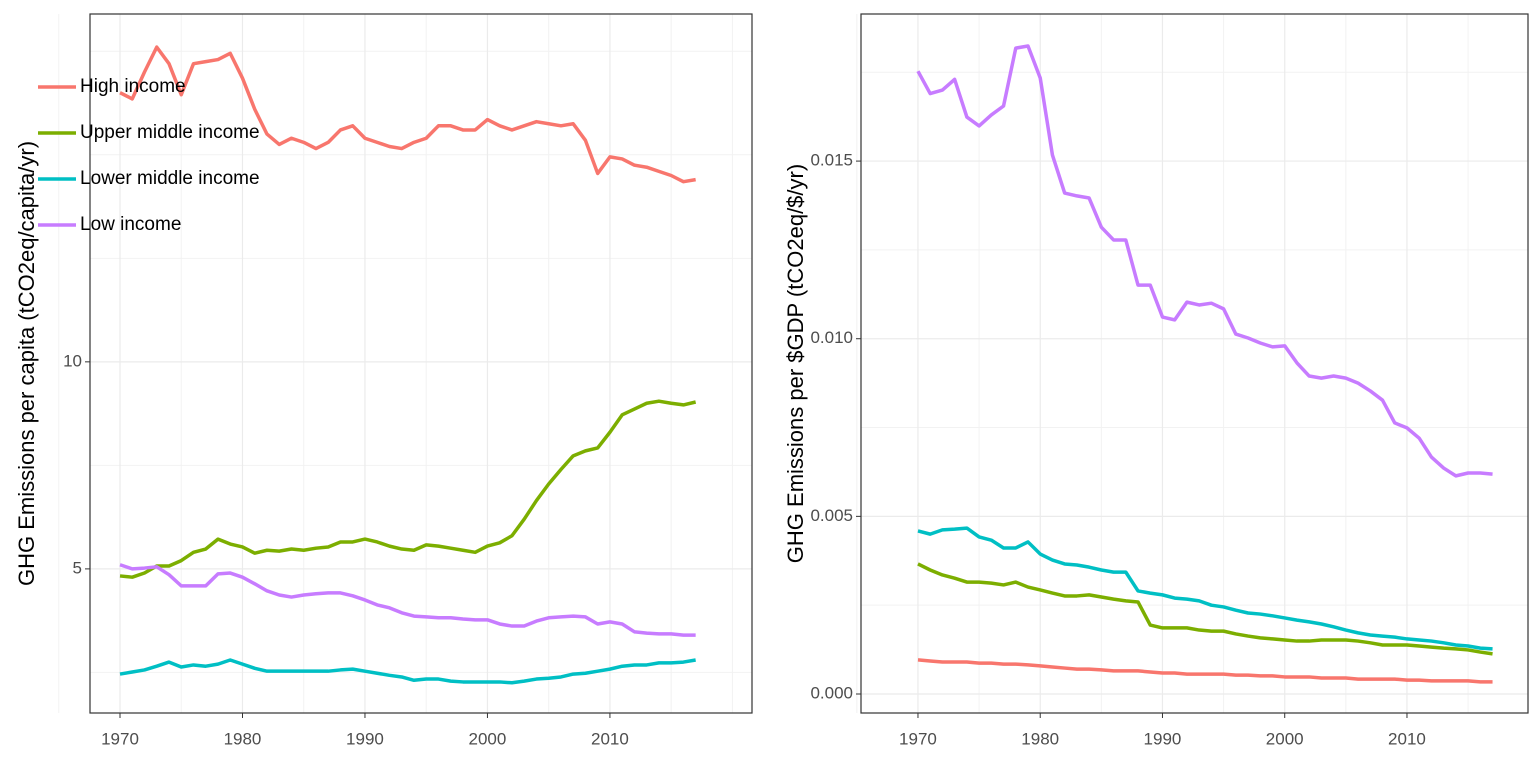 This screenshot has height=768, width=1536. Describe the element at coordinates (170, 178) in the screenshot. I see `legend-label: Lower middle income` at that location.